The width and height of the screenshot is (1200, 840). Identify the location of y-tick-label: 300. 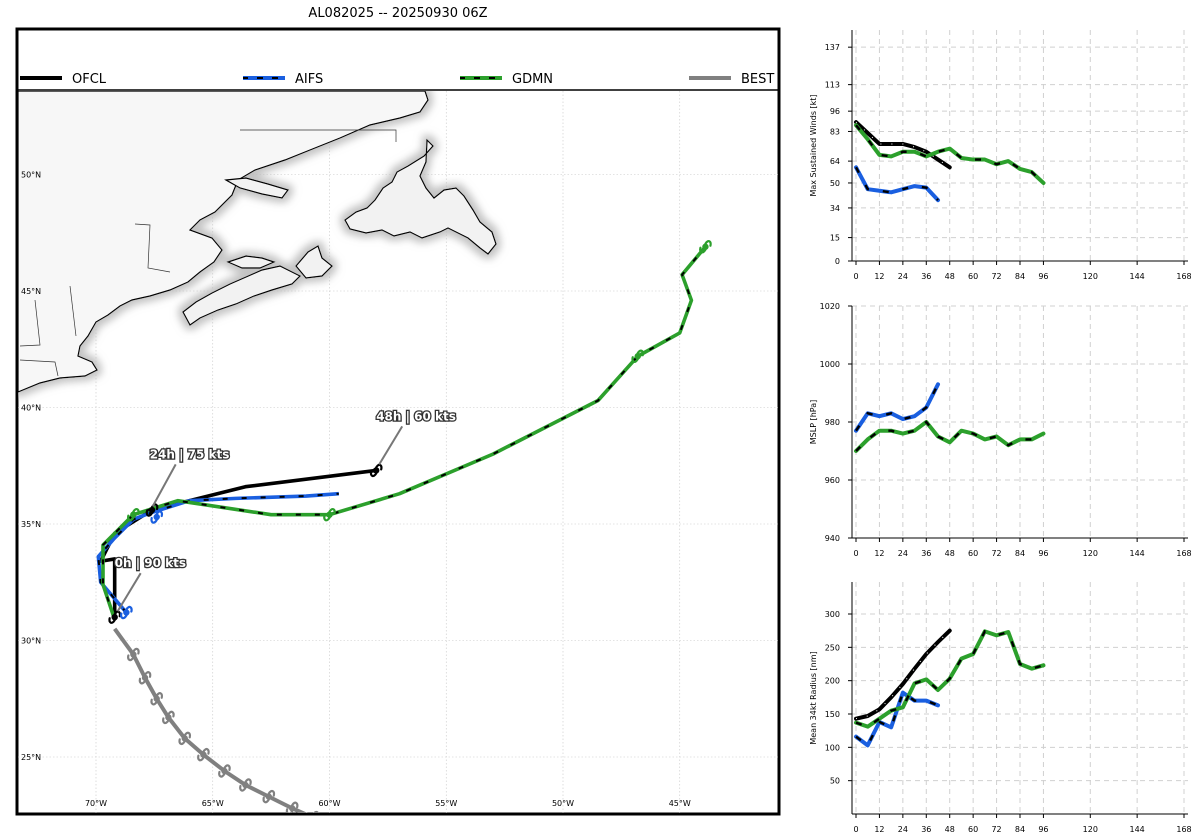
(832, 614).